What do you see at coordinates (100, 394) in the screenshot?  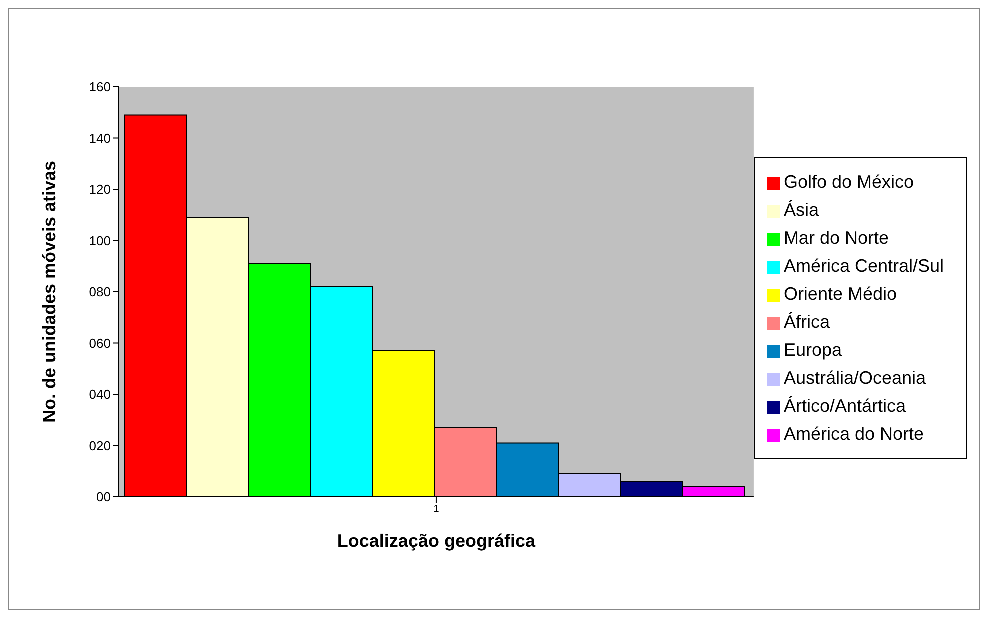 I see `y-tick-label: 040` at bounding box center [100, 394].